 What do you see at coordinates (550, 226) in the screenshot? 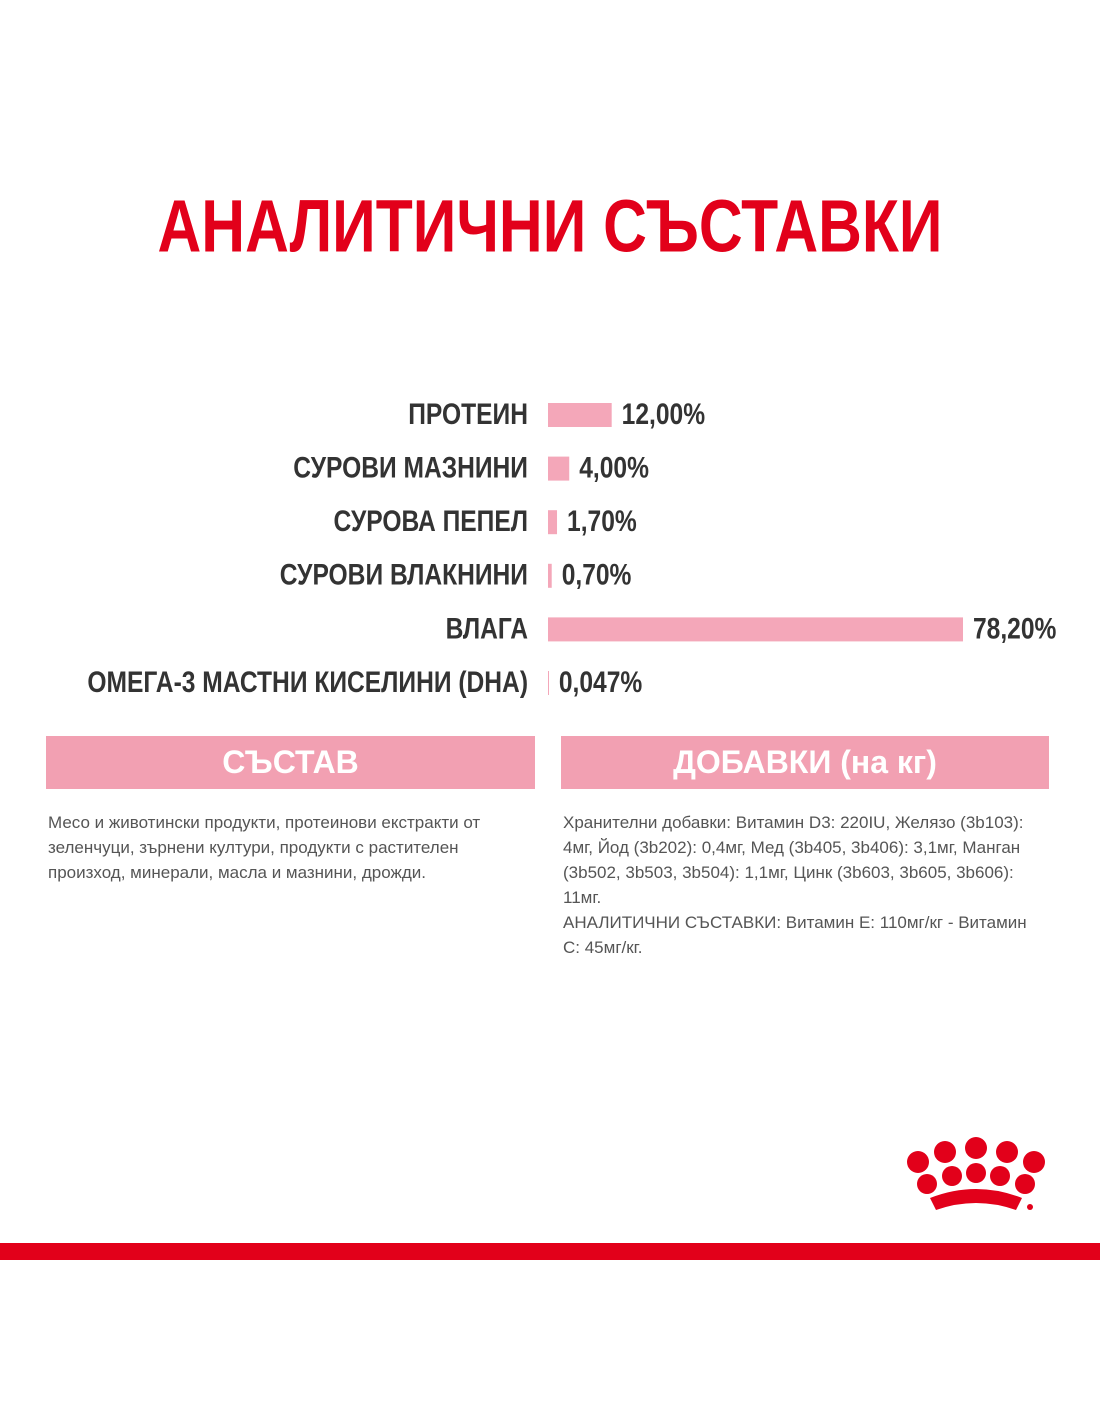
I see `chart-title: АНАЛИТИЧНИ СЪСТАВКИ` at bounding box center [550, 226].